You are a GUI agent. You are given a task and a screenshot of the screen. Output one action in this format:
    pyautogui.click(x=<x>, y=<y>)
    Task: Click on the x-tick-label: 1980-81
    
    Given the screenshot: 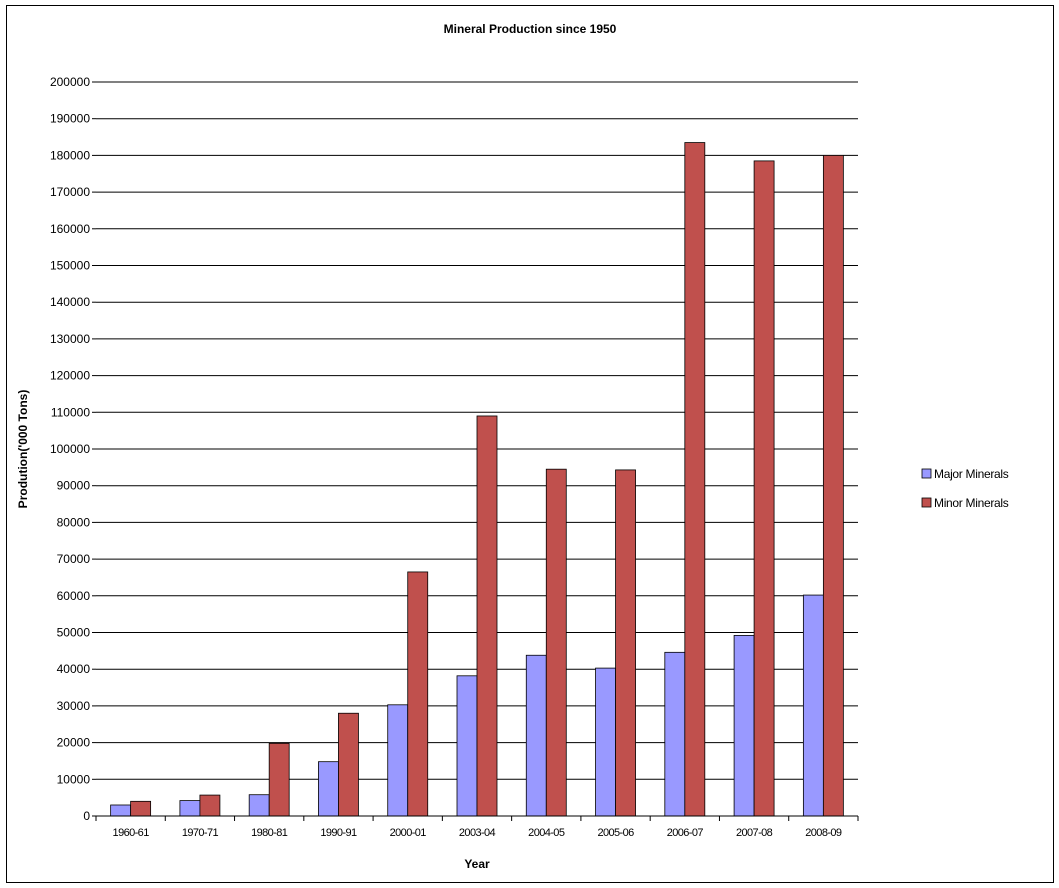 What is the action you would take?
    pyautogui.click(x=269, y=833)
    